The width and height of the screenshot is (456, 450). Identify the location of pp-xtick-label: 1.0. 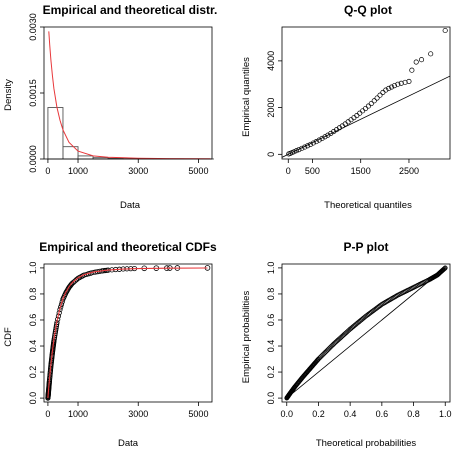
(445, 414).